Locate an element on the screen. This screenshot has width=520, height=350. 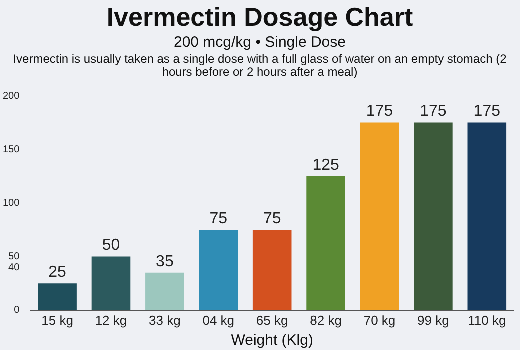
x-tick-label: 12 kg is located at coordinates (111, 320).